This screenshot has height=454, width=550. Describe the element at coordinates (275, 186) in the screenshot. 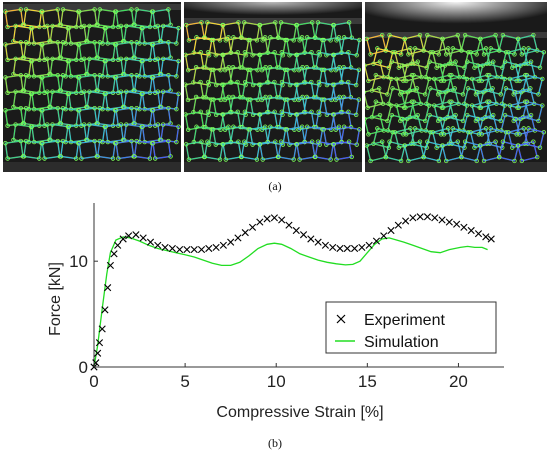

I see `caption-a: (a)` at that location.